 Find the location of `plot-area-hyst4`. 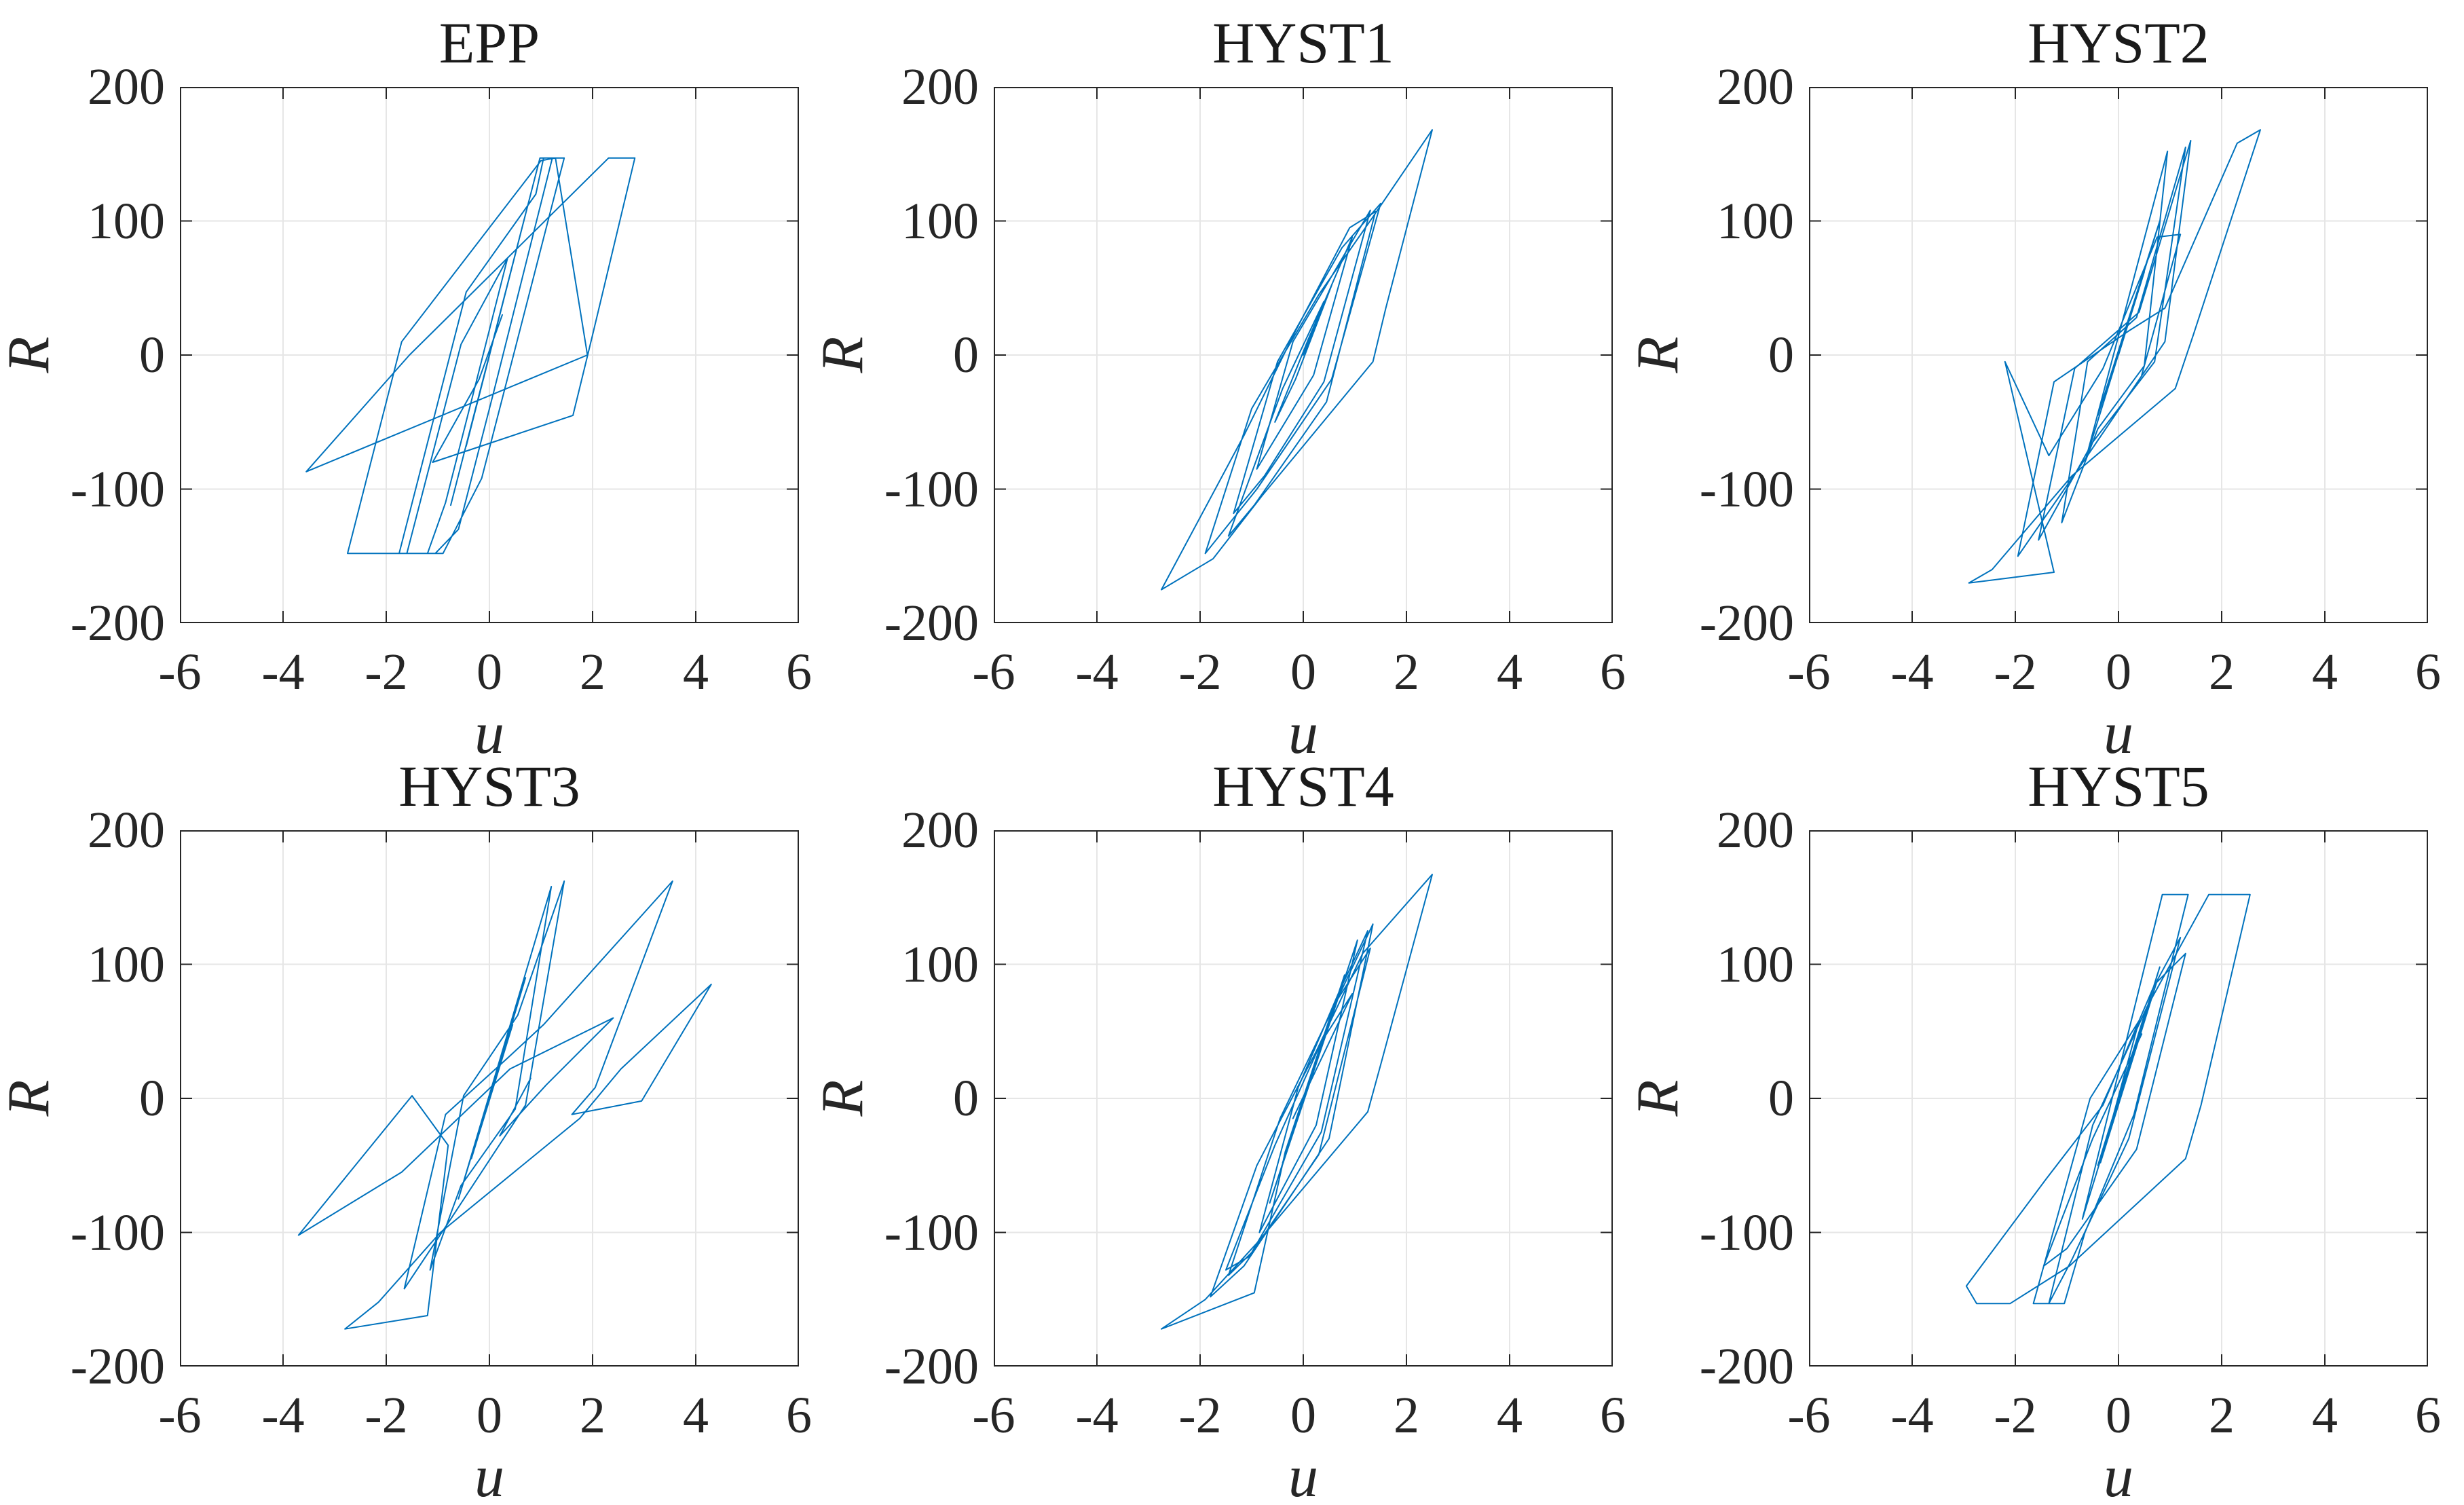

plot-area-hyst4 is located at coordinates (1304, 1098).